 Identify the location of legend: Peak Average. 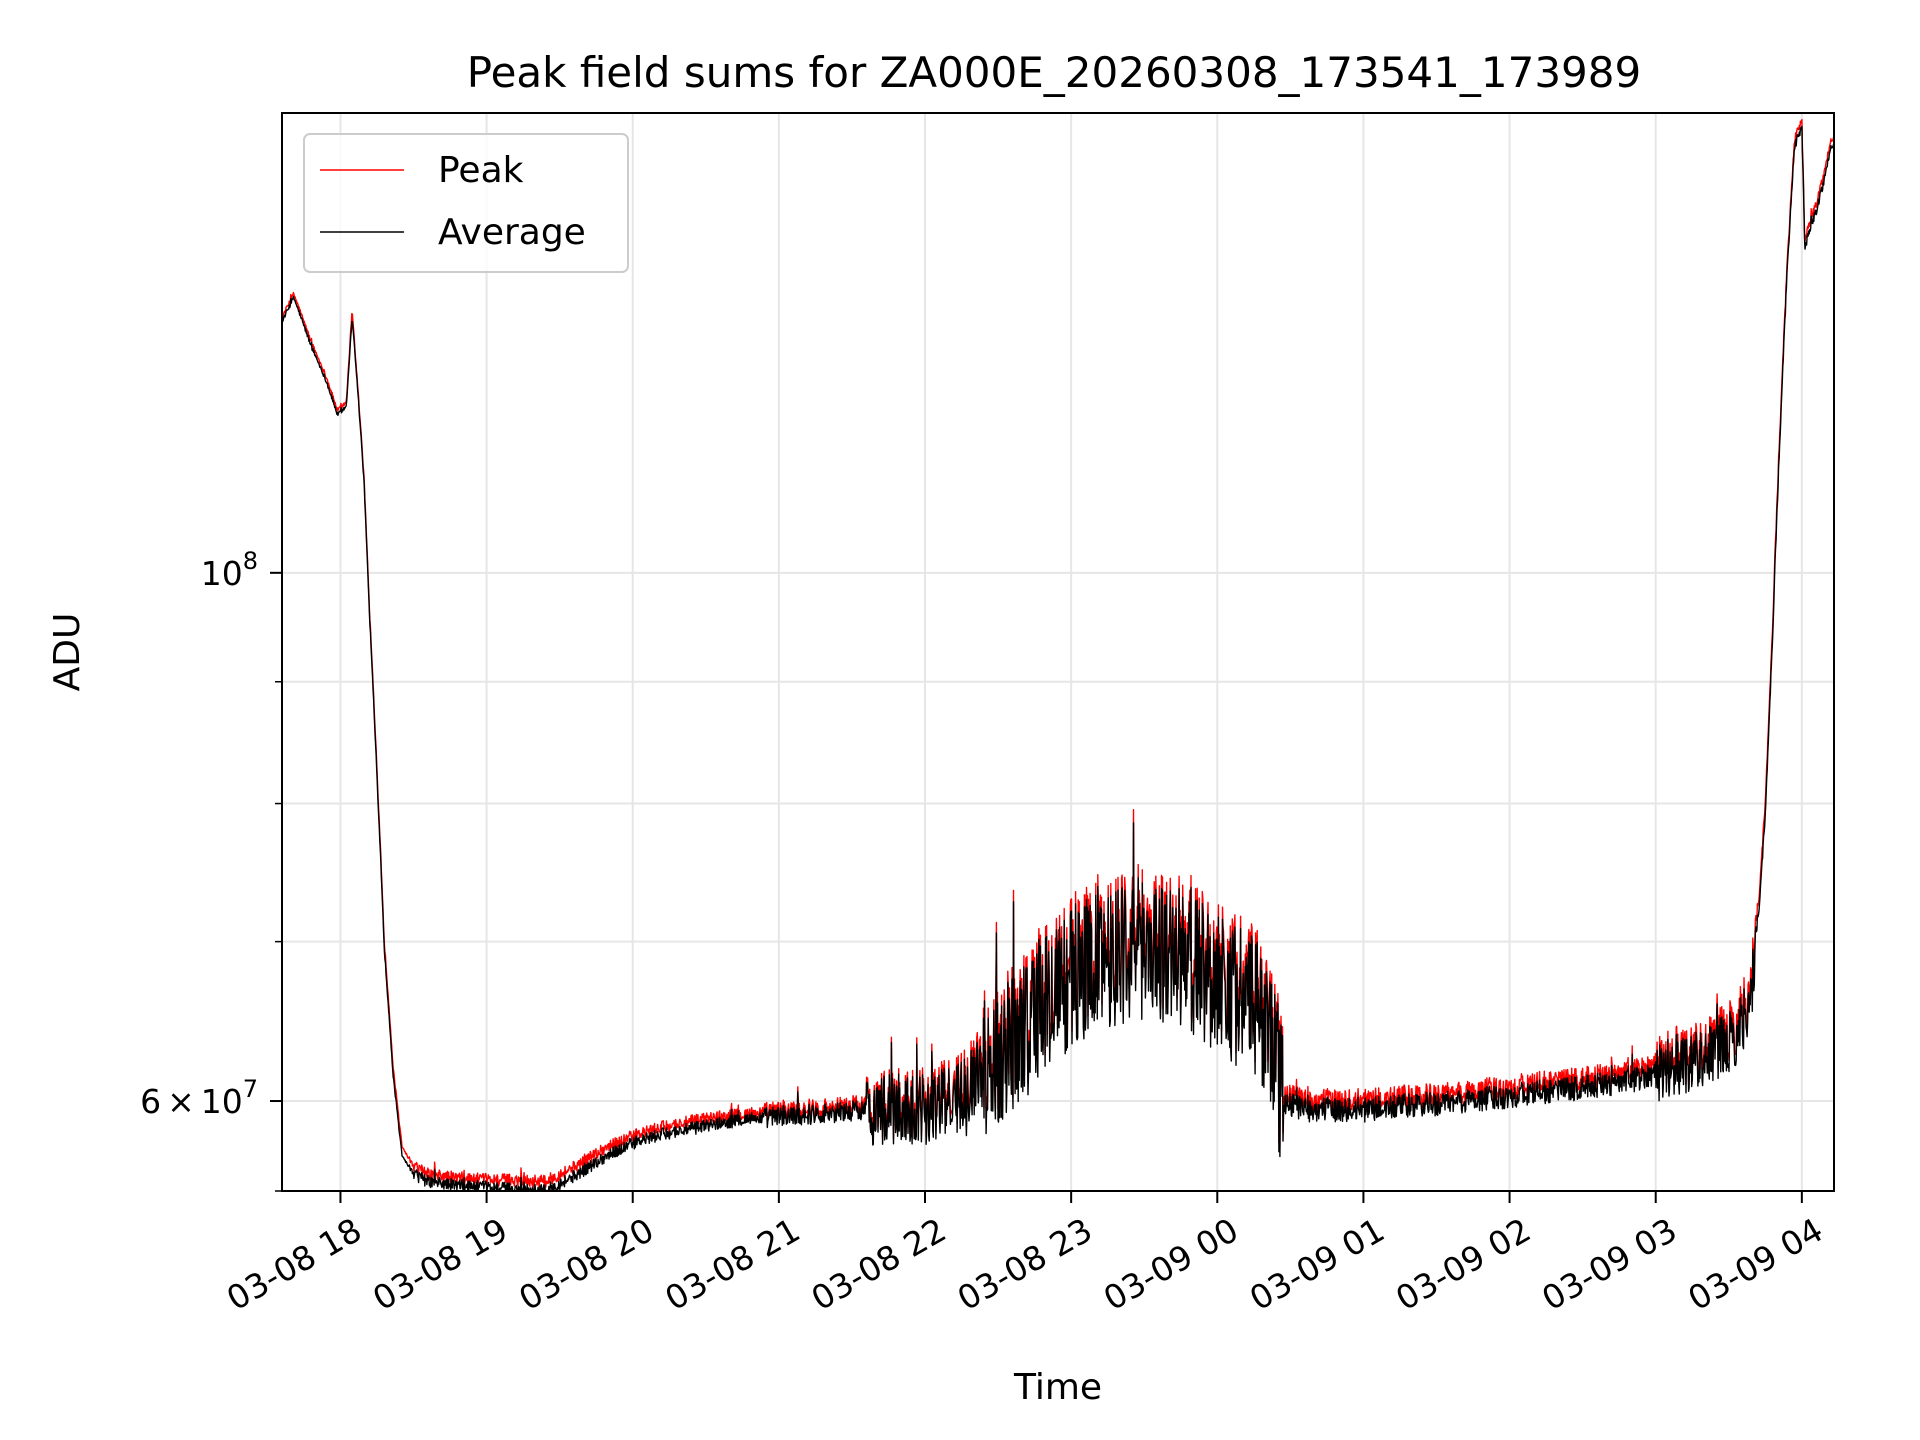
(466, 203).